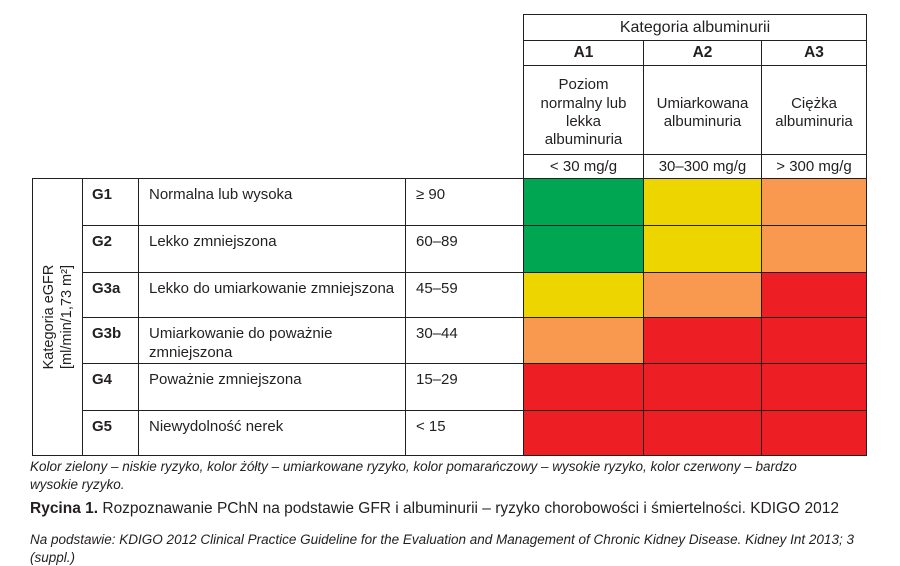 This screenshot has width=900, height=566. What do you see at coordinates (702, 387) in the screenshot?
I see `risk-cell-g4-a2` at bounding box center [702, 387].